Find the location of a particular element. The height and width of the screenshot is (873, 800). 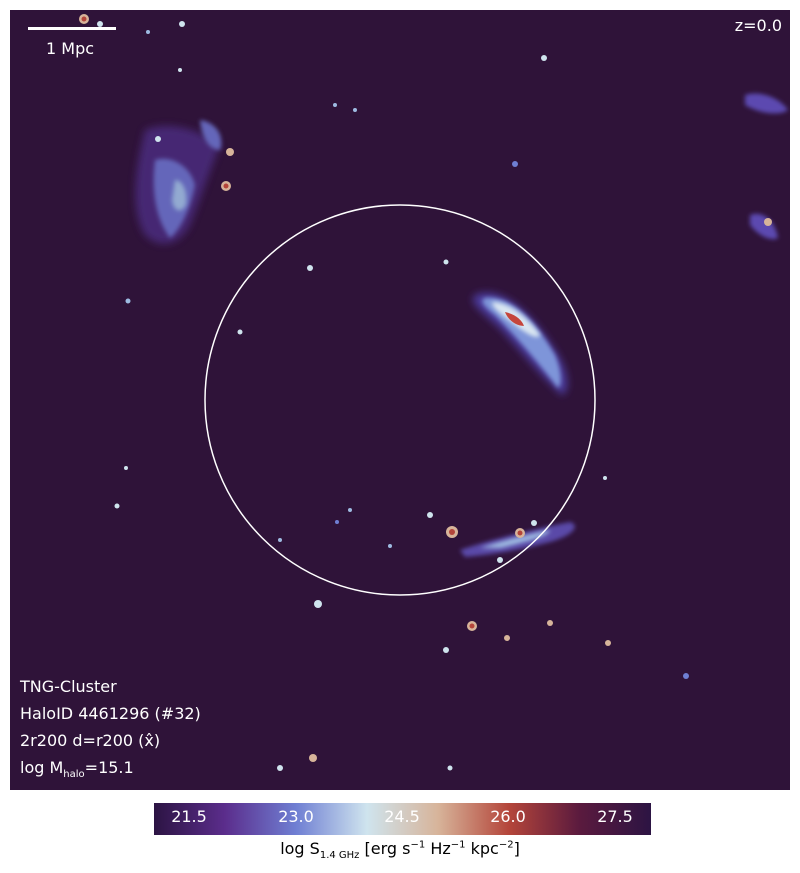

colorbar-tick-0: 21.5 is located at coordinates (189, 816).